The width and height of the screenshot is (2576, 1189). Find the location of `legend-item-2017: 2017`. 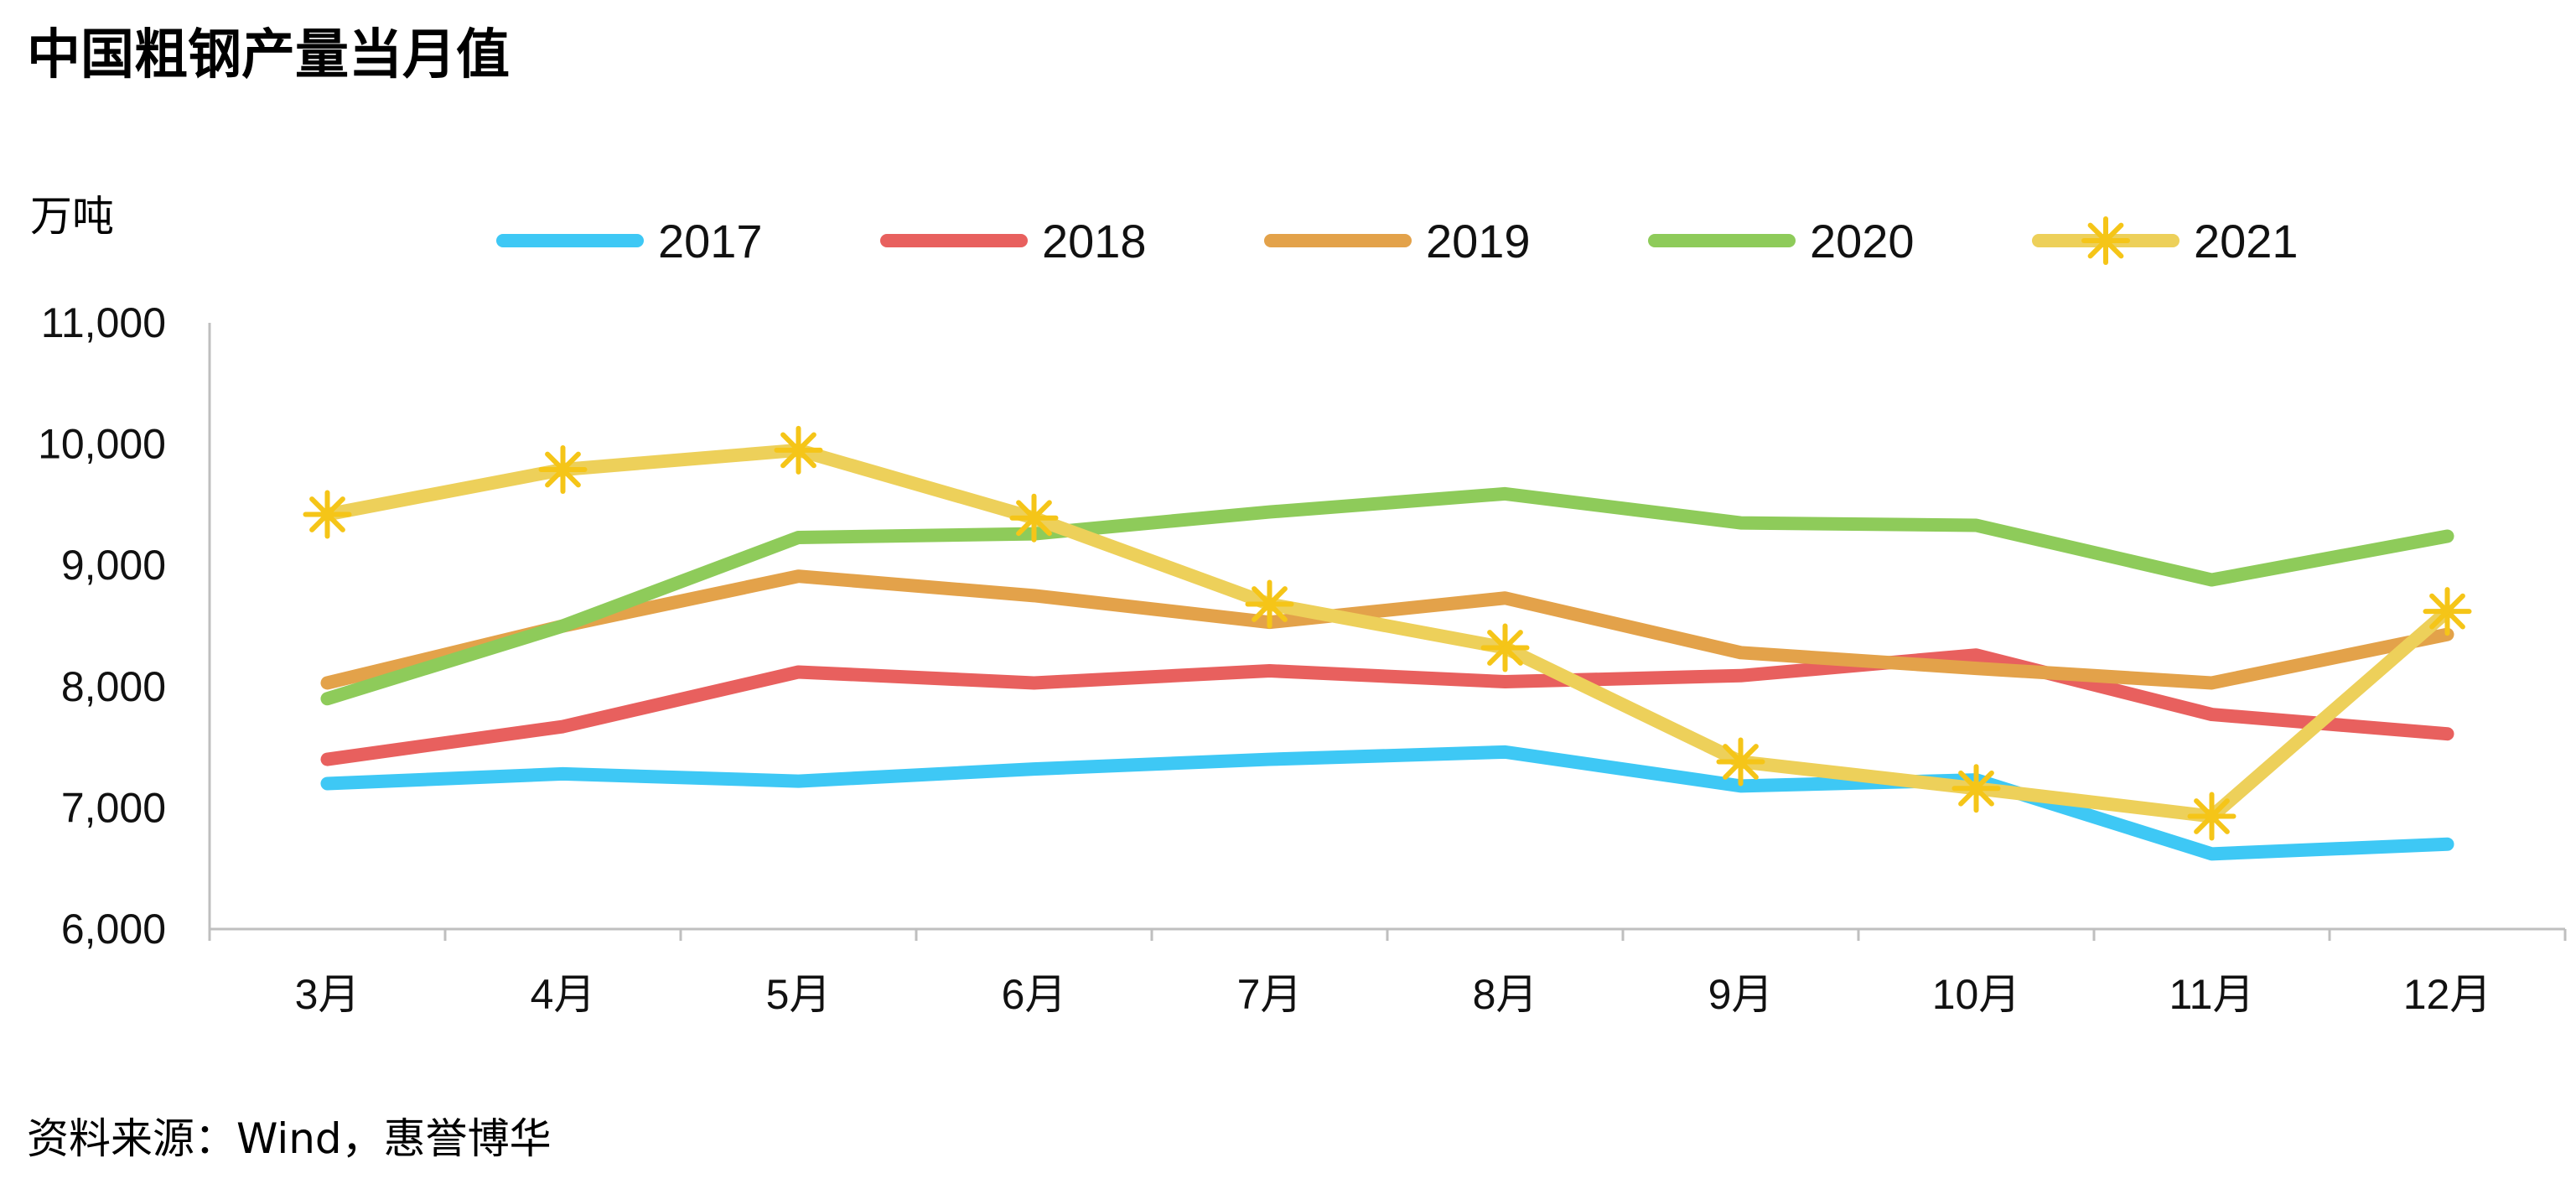

legend-item-2017: 2017 is located at coordinates (629, 241).